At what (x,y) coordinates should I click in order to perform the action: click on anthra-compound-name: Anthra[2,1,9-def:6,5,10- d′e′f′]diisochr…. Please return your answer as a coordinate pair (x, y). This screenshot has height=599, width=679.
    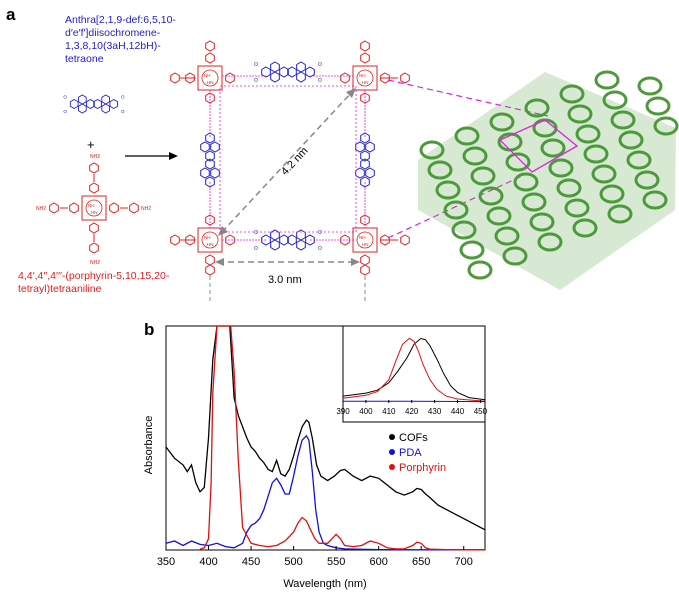
    Looking at the image, I should click on (120, 40).